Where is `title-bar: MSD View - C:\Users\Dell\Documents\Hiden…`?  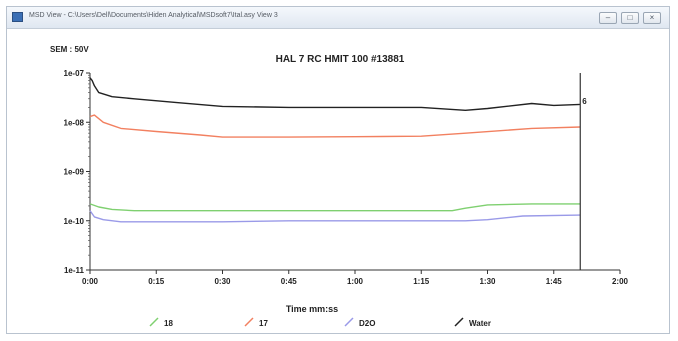
title-bar: MSD View - C:\Users\Dell\Documents\Hiden… is located at coordinates (338, 18).